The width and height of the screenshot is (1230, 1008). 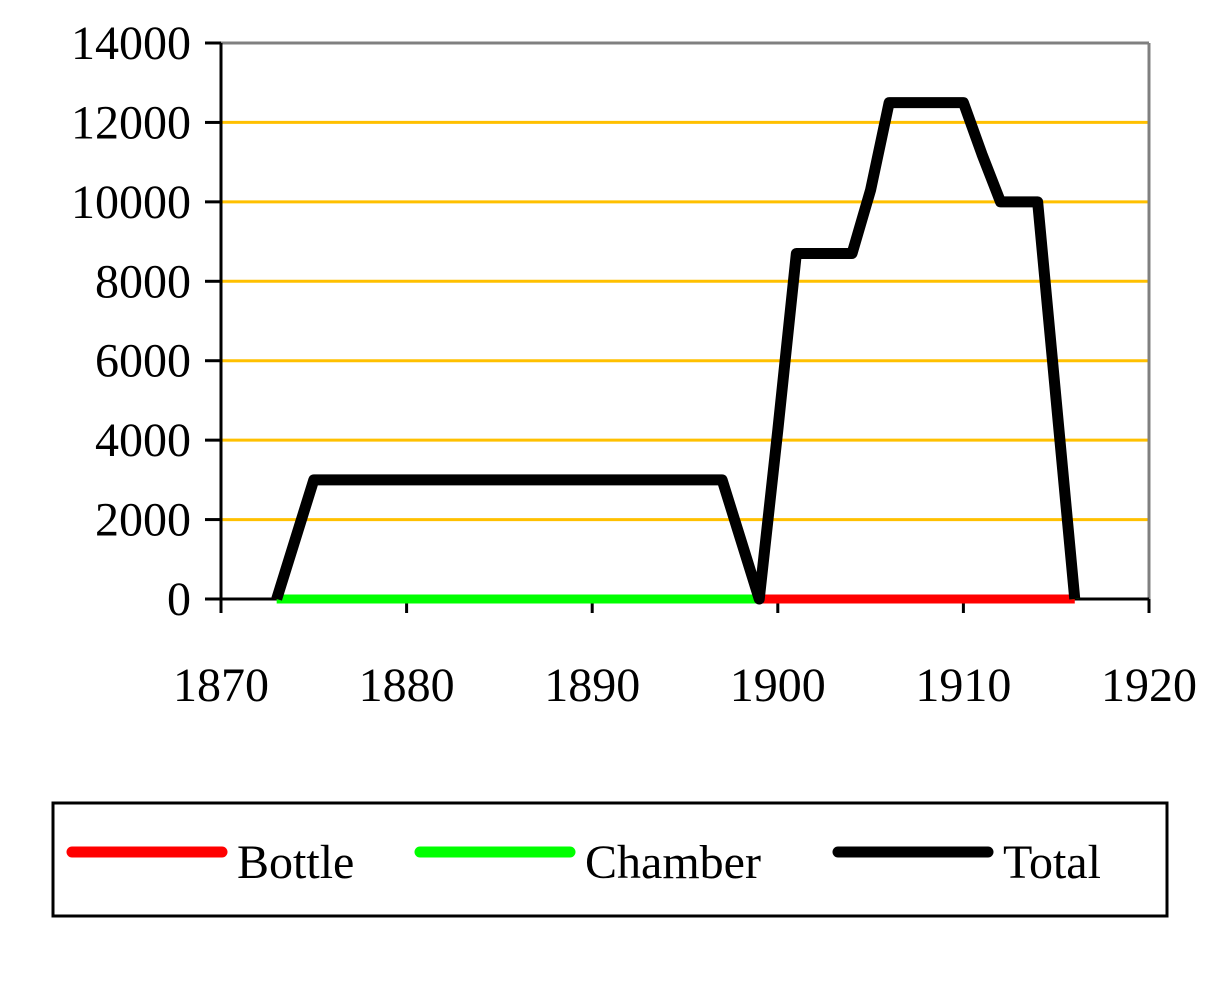 What do you see at coordinates (1149, 685) in the screenshot?
I see `x-tick-label: 1920` at bounding box center [1149, 685].